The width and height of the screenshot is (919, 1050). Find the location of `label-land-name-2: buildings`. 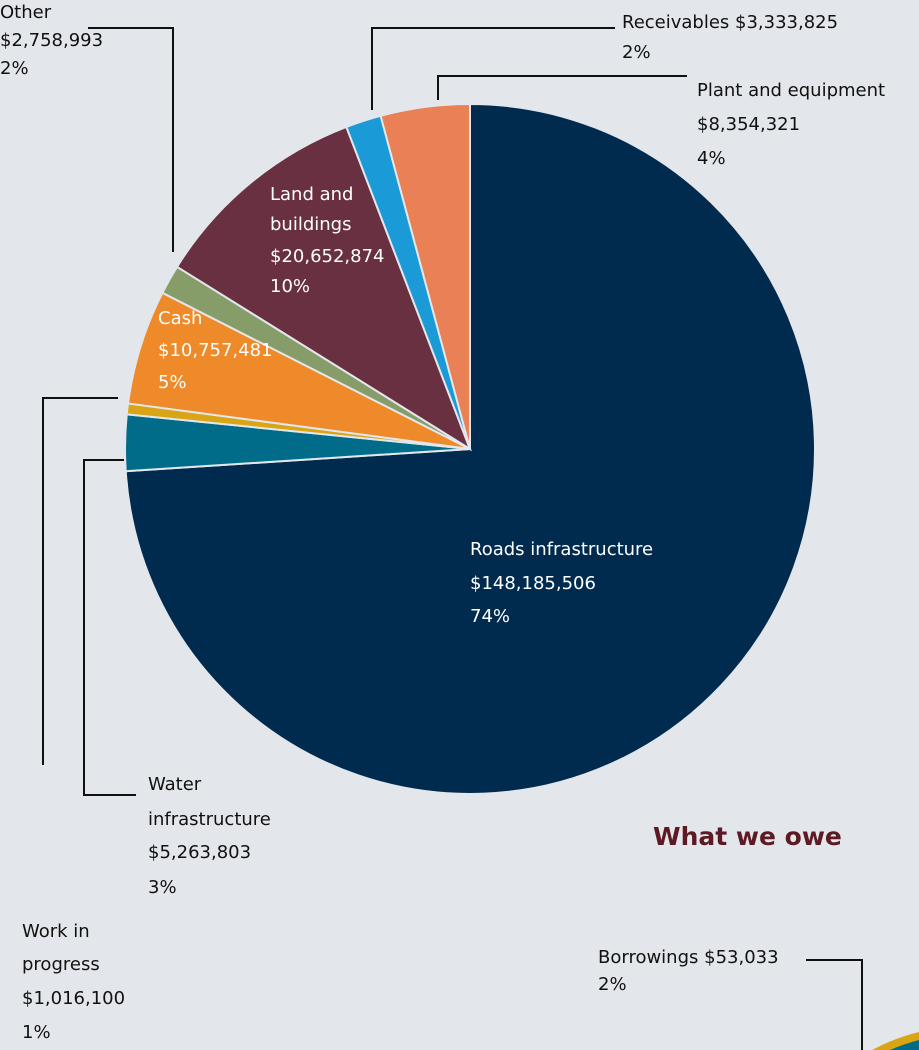

label-land-name-2: buildings is located at coordinates (310, 224).